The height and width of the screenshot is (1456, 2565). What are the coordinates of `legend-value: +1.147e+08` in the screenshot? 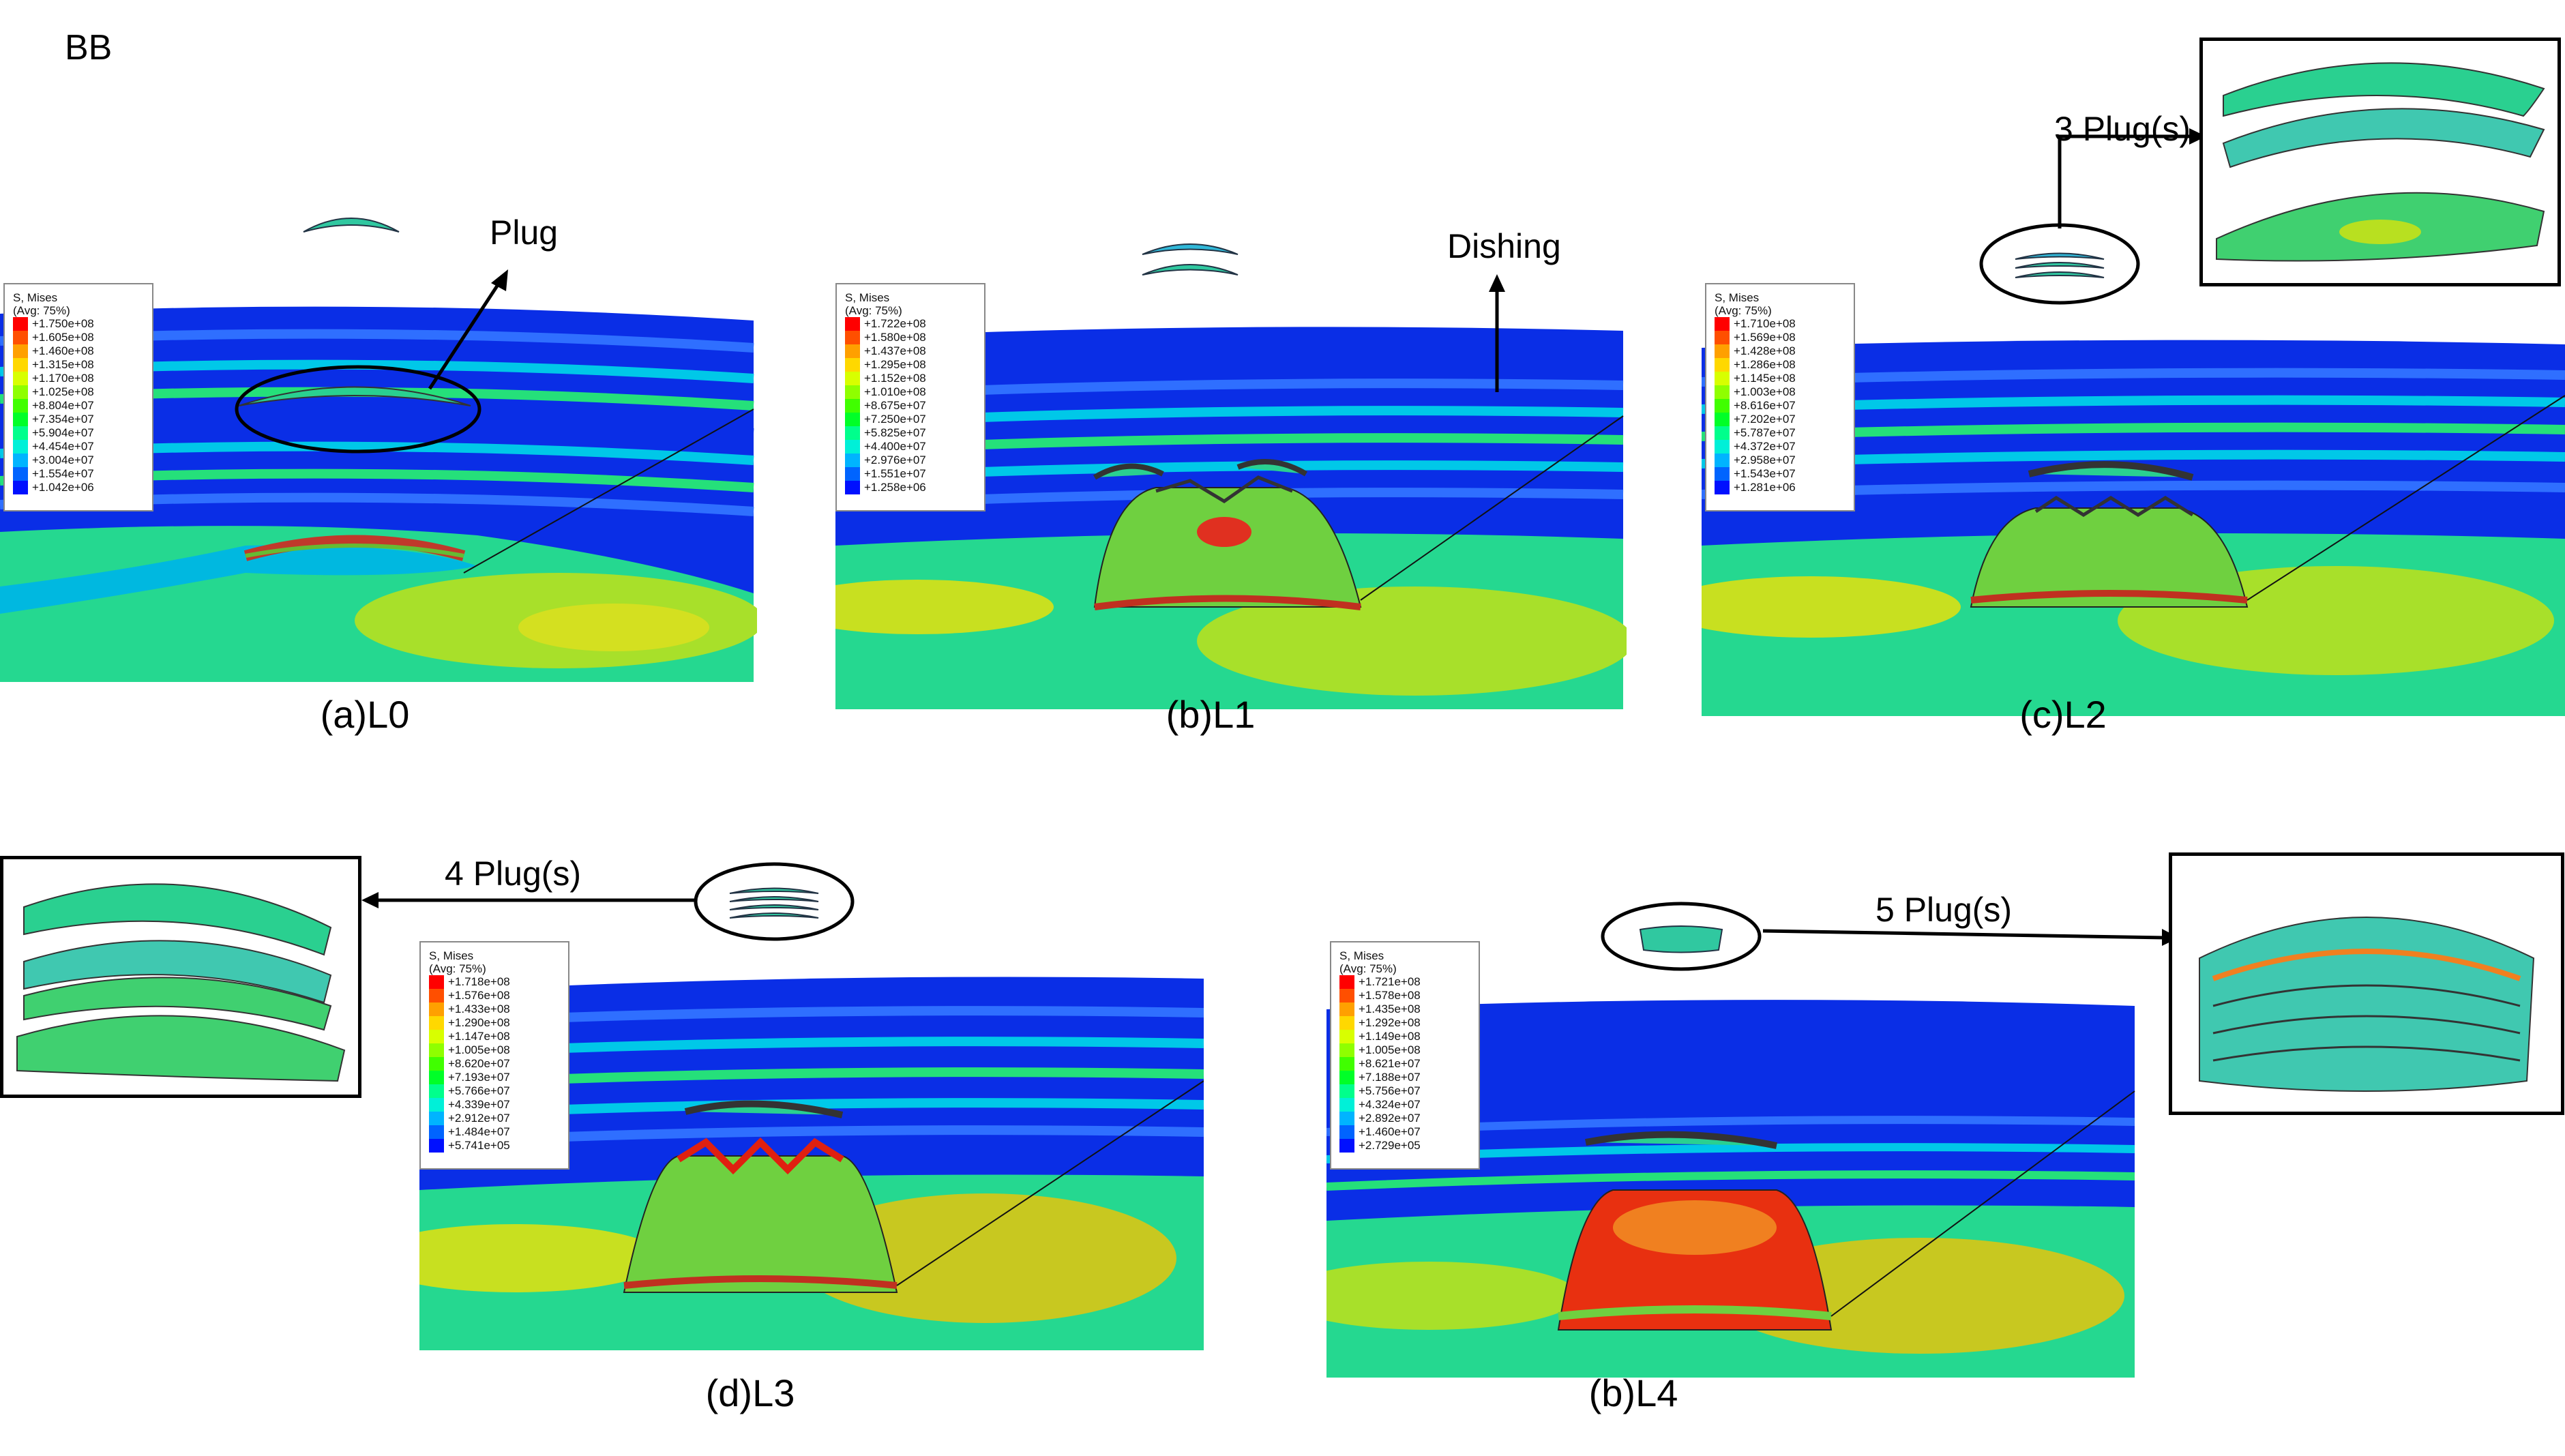 It's located at (479, 1036).